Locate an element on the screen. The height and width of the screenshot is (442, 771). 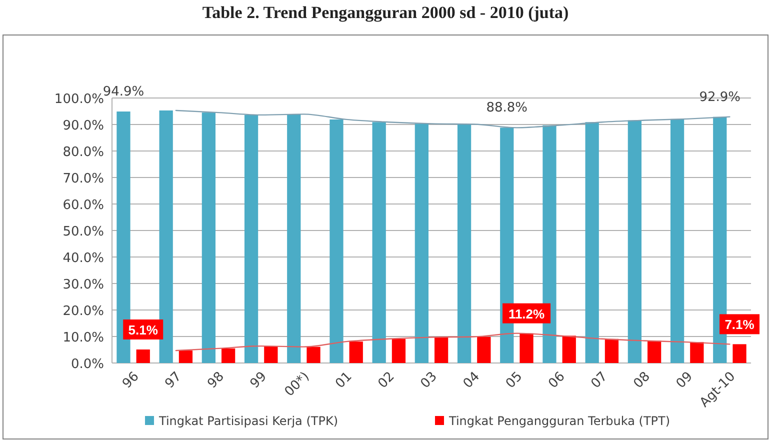
x-tick-label: 06 is located at coordinates (557, 380).